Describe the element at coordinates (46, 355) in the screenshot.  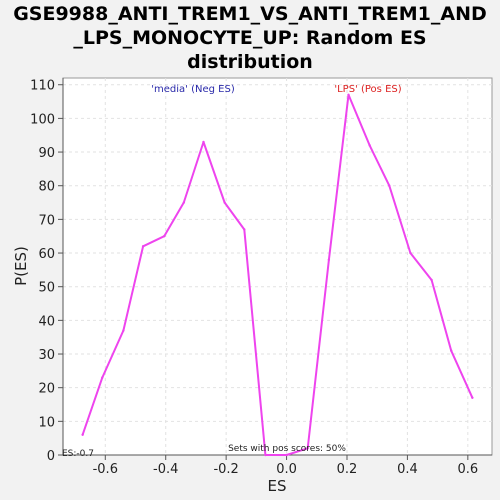
I see `y-tick-label: 30` at that location.